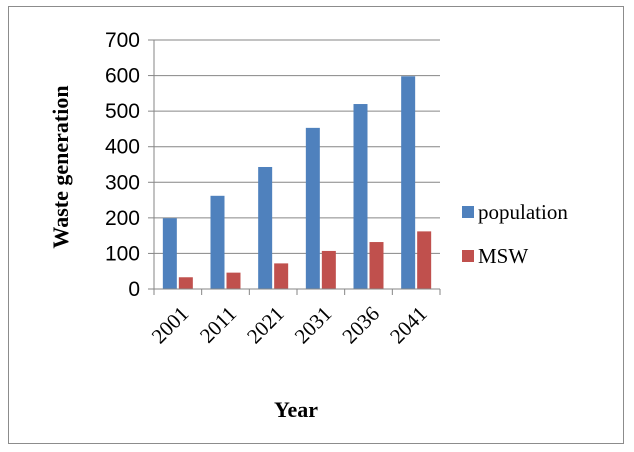 This screenshot has width=634, height=452. I want to click on bar-msw-2011, so click(233, 280).